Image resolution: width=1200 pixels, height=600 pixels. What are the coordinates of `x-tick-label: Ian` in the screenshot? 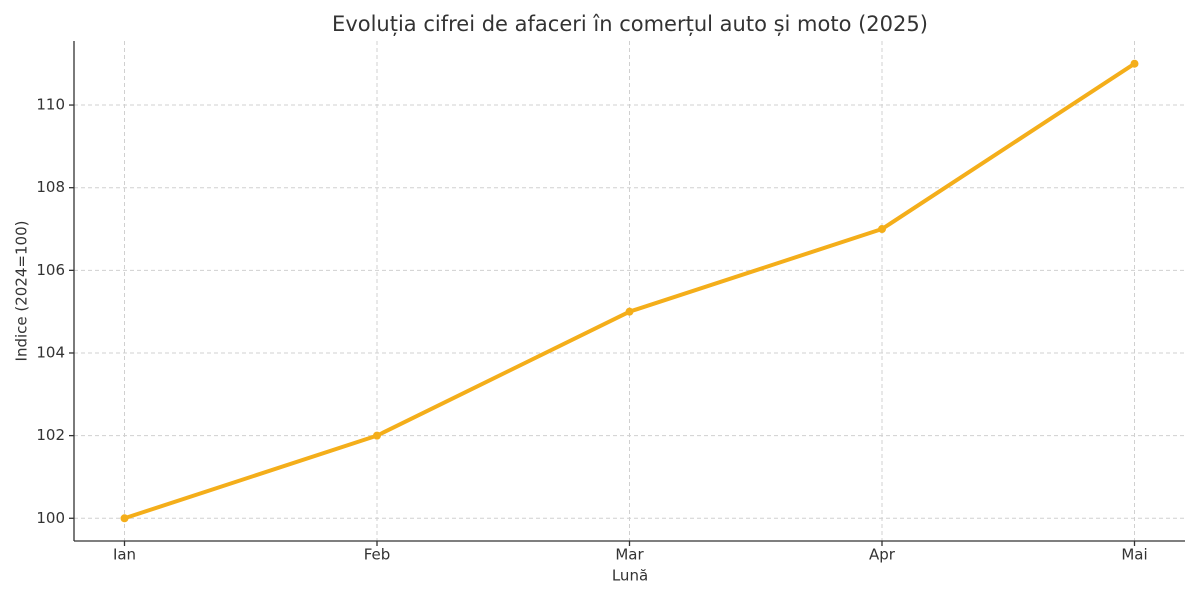 It's located at (124, 555).